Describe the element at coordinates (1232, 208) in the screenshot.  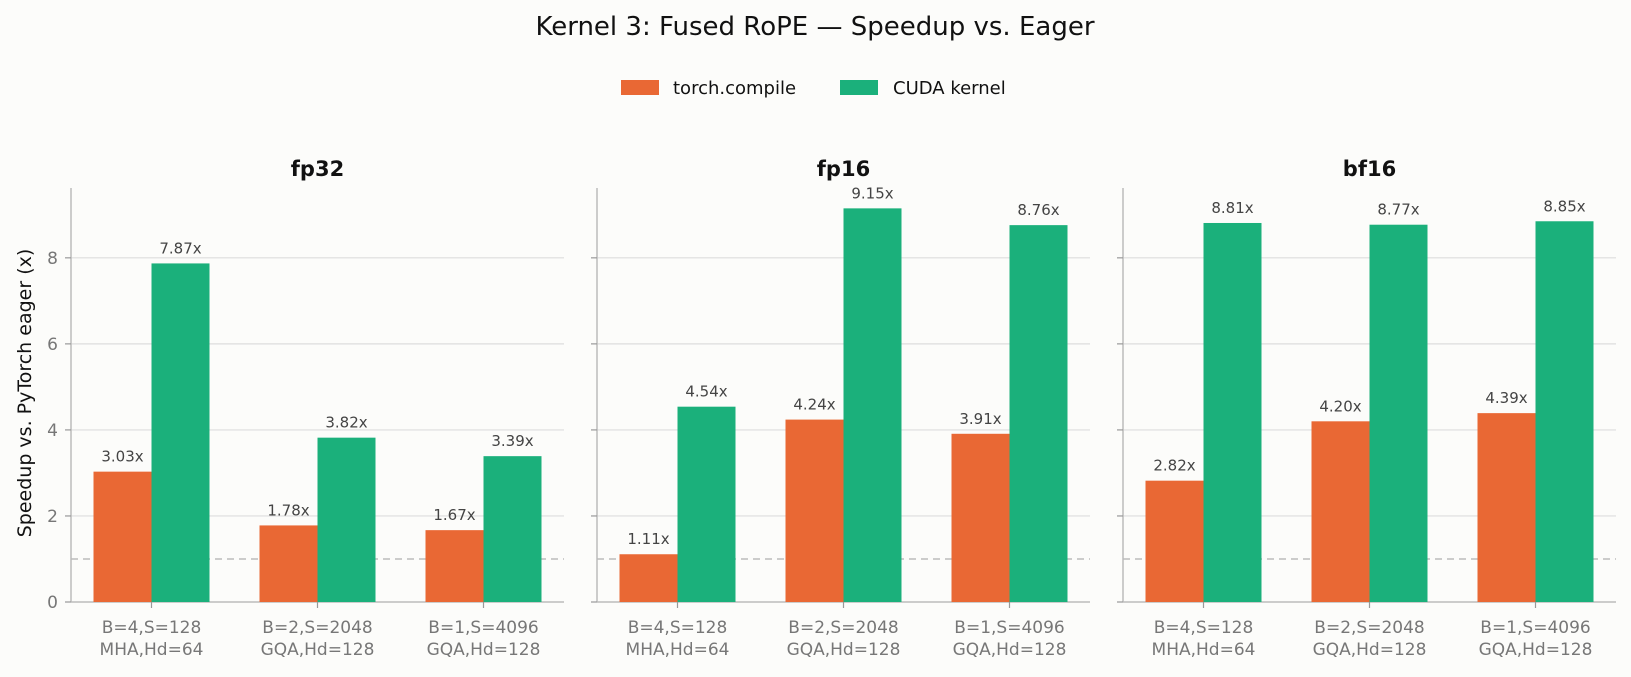
I see `data-label: 8.81x` at that location.